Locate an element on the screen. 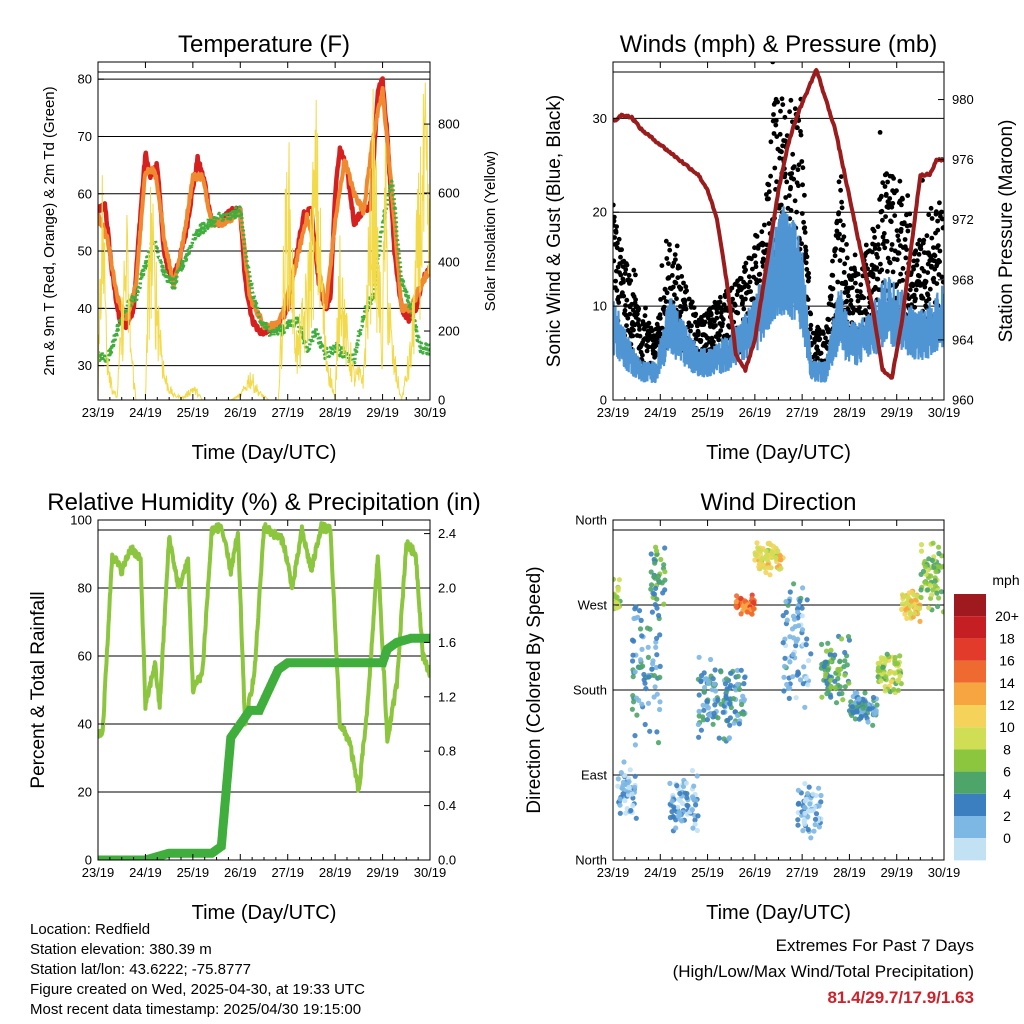  legend-label: 6 is located at coordinates (1007, 772).